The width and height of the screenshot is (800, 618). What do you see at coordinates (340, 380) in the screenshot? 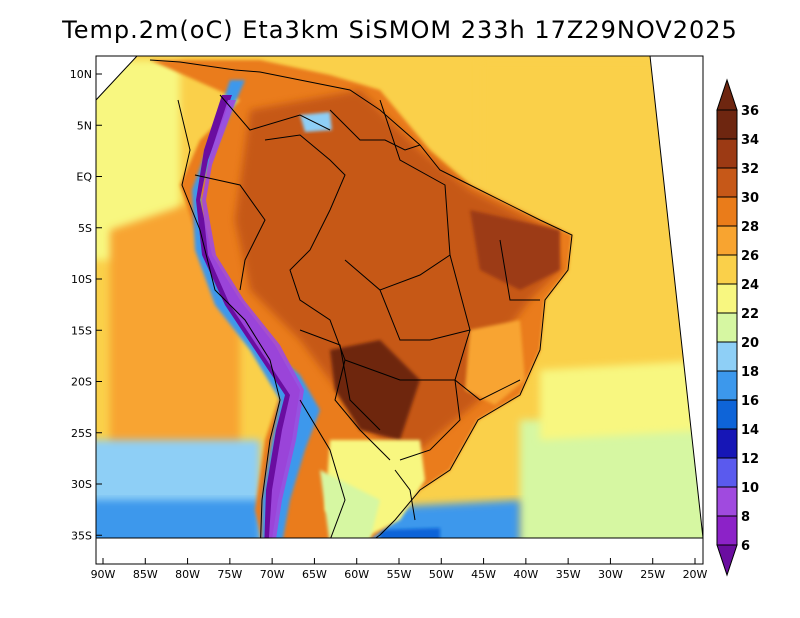
I see `bolivia-paraguay` at bounding box center [340, 380].